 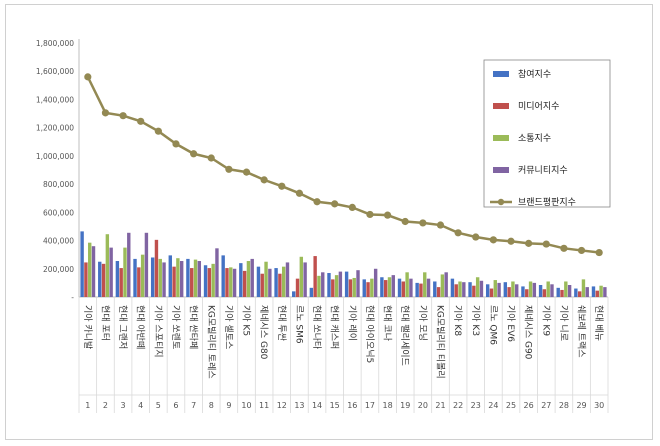 I want to click on x-category-label: 현대 팰리세이드, so click(x=405, y=335).